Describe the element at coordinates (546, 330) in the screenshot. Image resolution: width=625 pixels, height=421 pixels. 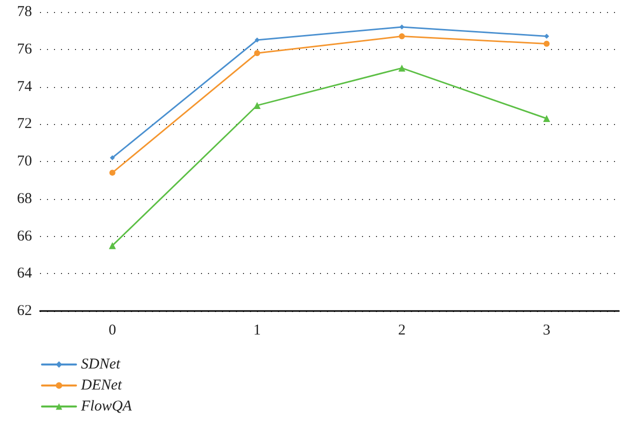
I see `x-tick-label: 3` at that location.